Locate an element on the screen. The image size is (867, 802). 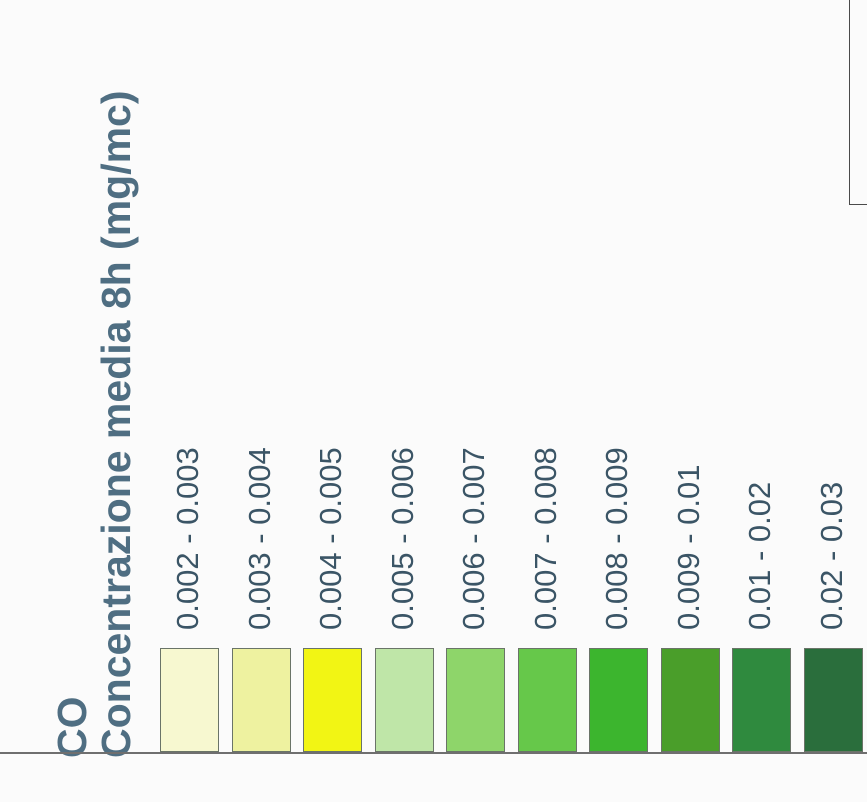
map-frame-edge is located at coordinates (858, 102).